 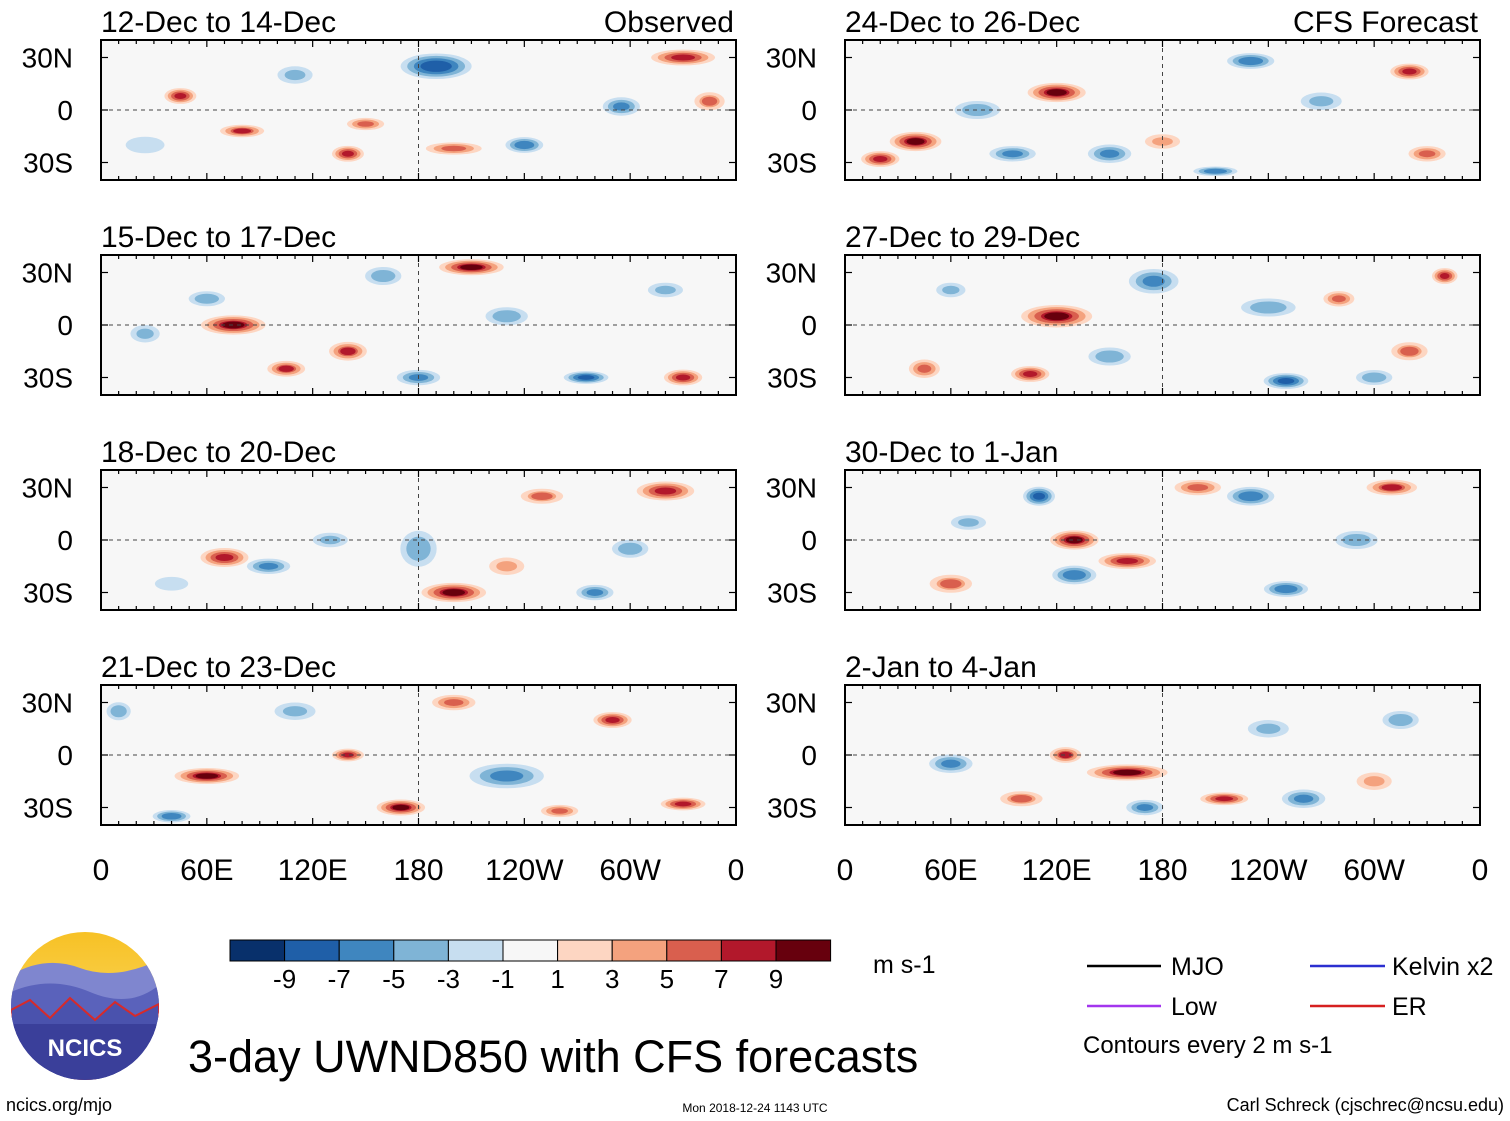 I want to click on legend-label-low: Low, so click(x=1194, y=1007).